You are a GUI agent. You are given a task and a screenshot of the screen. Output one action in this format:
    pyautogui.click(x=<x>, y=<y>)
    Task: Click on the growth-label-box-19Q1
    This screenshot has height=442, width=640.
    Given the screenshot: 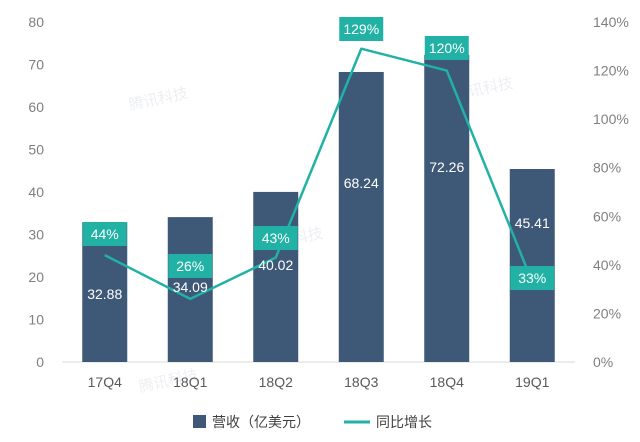 What is the action you would take?
    pyautogui.click(x=532, y=278)
    